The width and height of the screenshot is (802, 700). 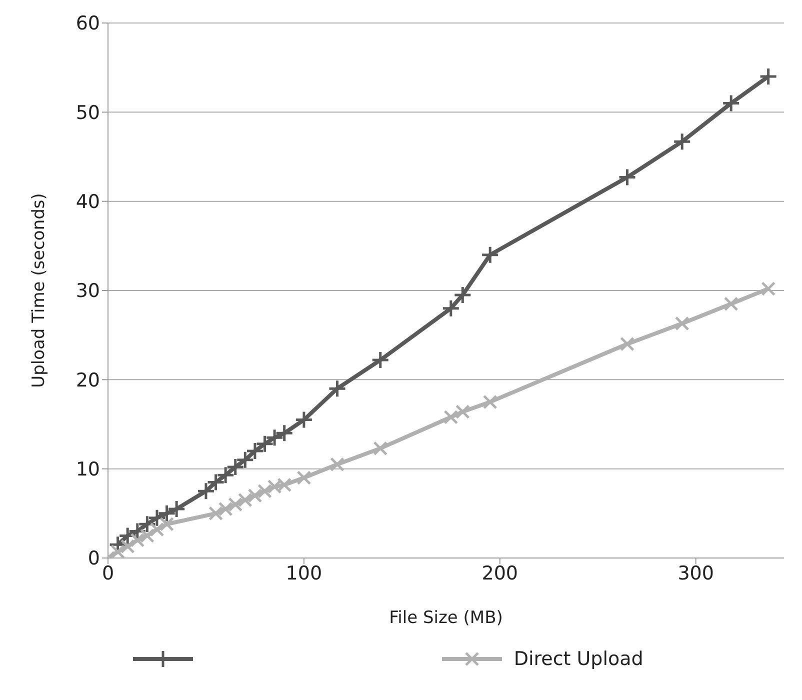 What do you see at coordinates (88, 202) in the screenshot?
I see `y-tick-label: 40` at bounding box center [88, 202].